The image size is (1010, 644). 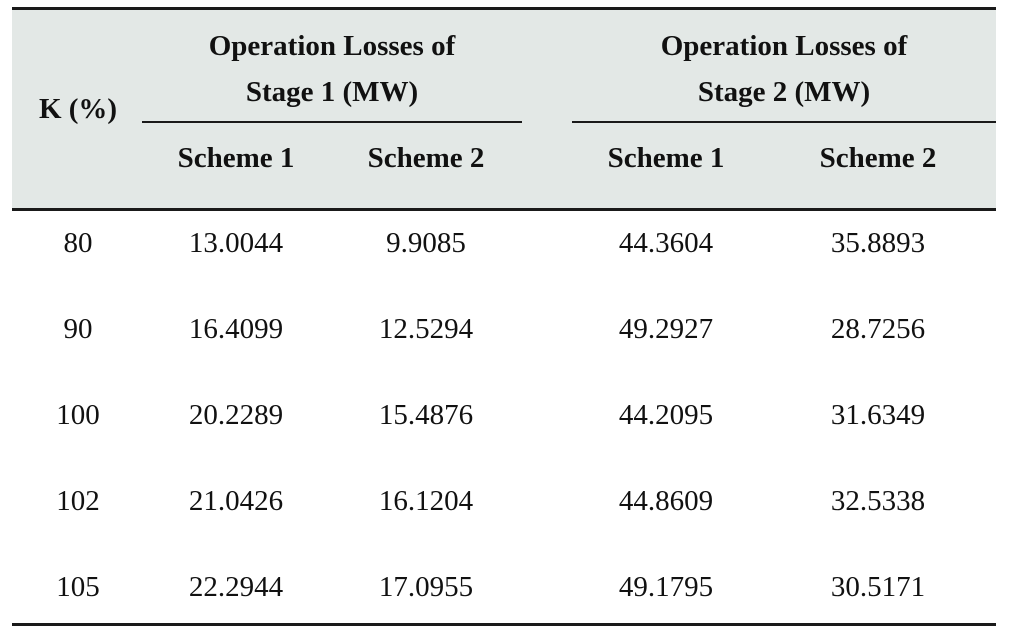 I want to click on stage2-scheme2-cell: 28.7256, so click(x=878, y=329).